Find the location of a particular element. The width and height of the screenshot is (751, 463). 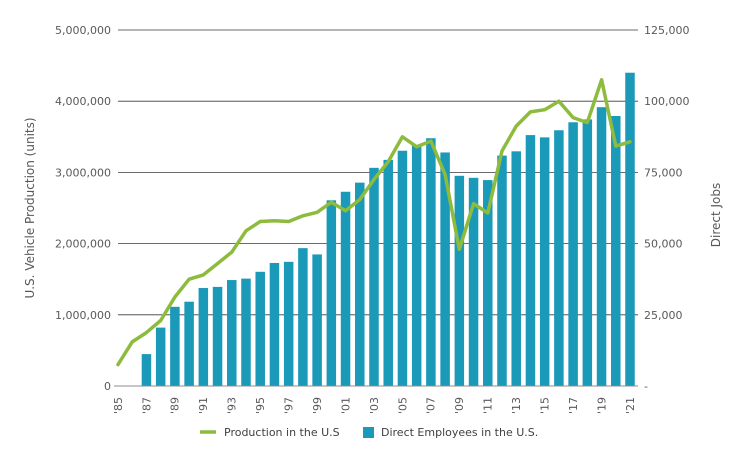

y2-tick-label: 100,000 is located at coordinates (667, 101).